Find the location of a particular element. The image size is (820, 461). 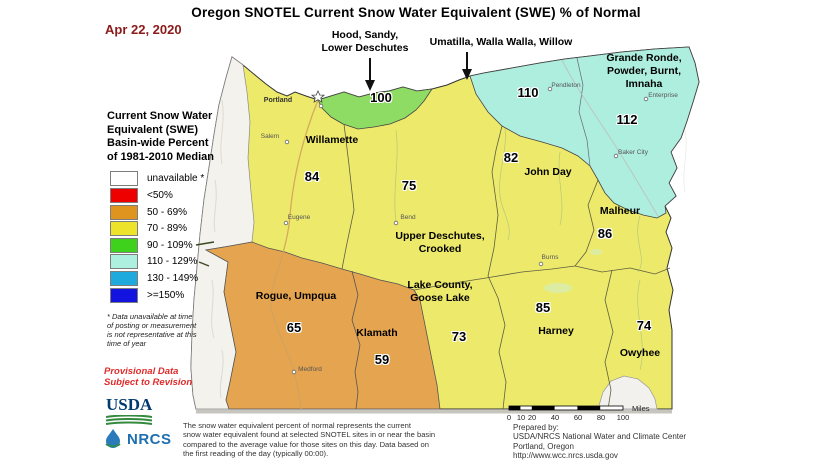

legend-swatch-lt50 is located at coordinates (124, 195).